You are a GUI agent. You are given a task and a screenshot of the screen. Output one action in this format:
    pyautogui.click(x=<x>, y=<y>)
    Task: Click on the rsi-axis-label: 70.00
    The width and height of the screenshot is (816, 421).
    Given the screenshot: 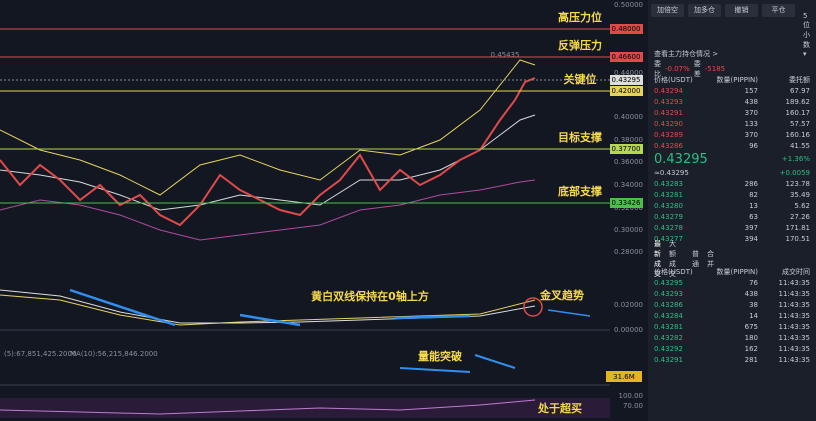 What is the action you would take?
    pyautogui.click(x=633, y=406)
    